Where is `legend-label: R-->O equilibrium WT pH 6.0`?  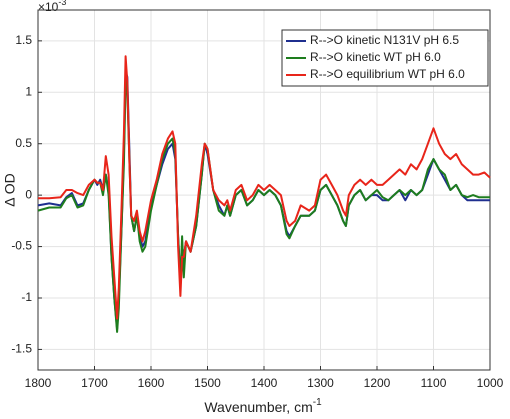
legend-label: R-->O equilibrium WT pH 6.0 is located at coordinates (387, 74).